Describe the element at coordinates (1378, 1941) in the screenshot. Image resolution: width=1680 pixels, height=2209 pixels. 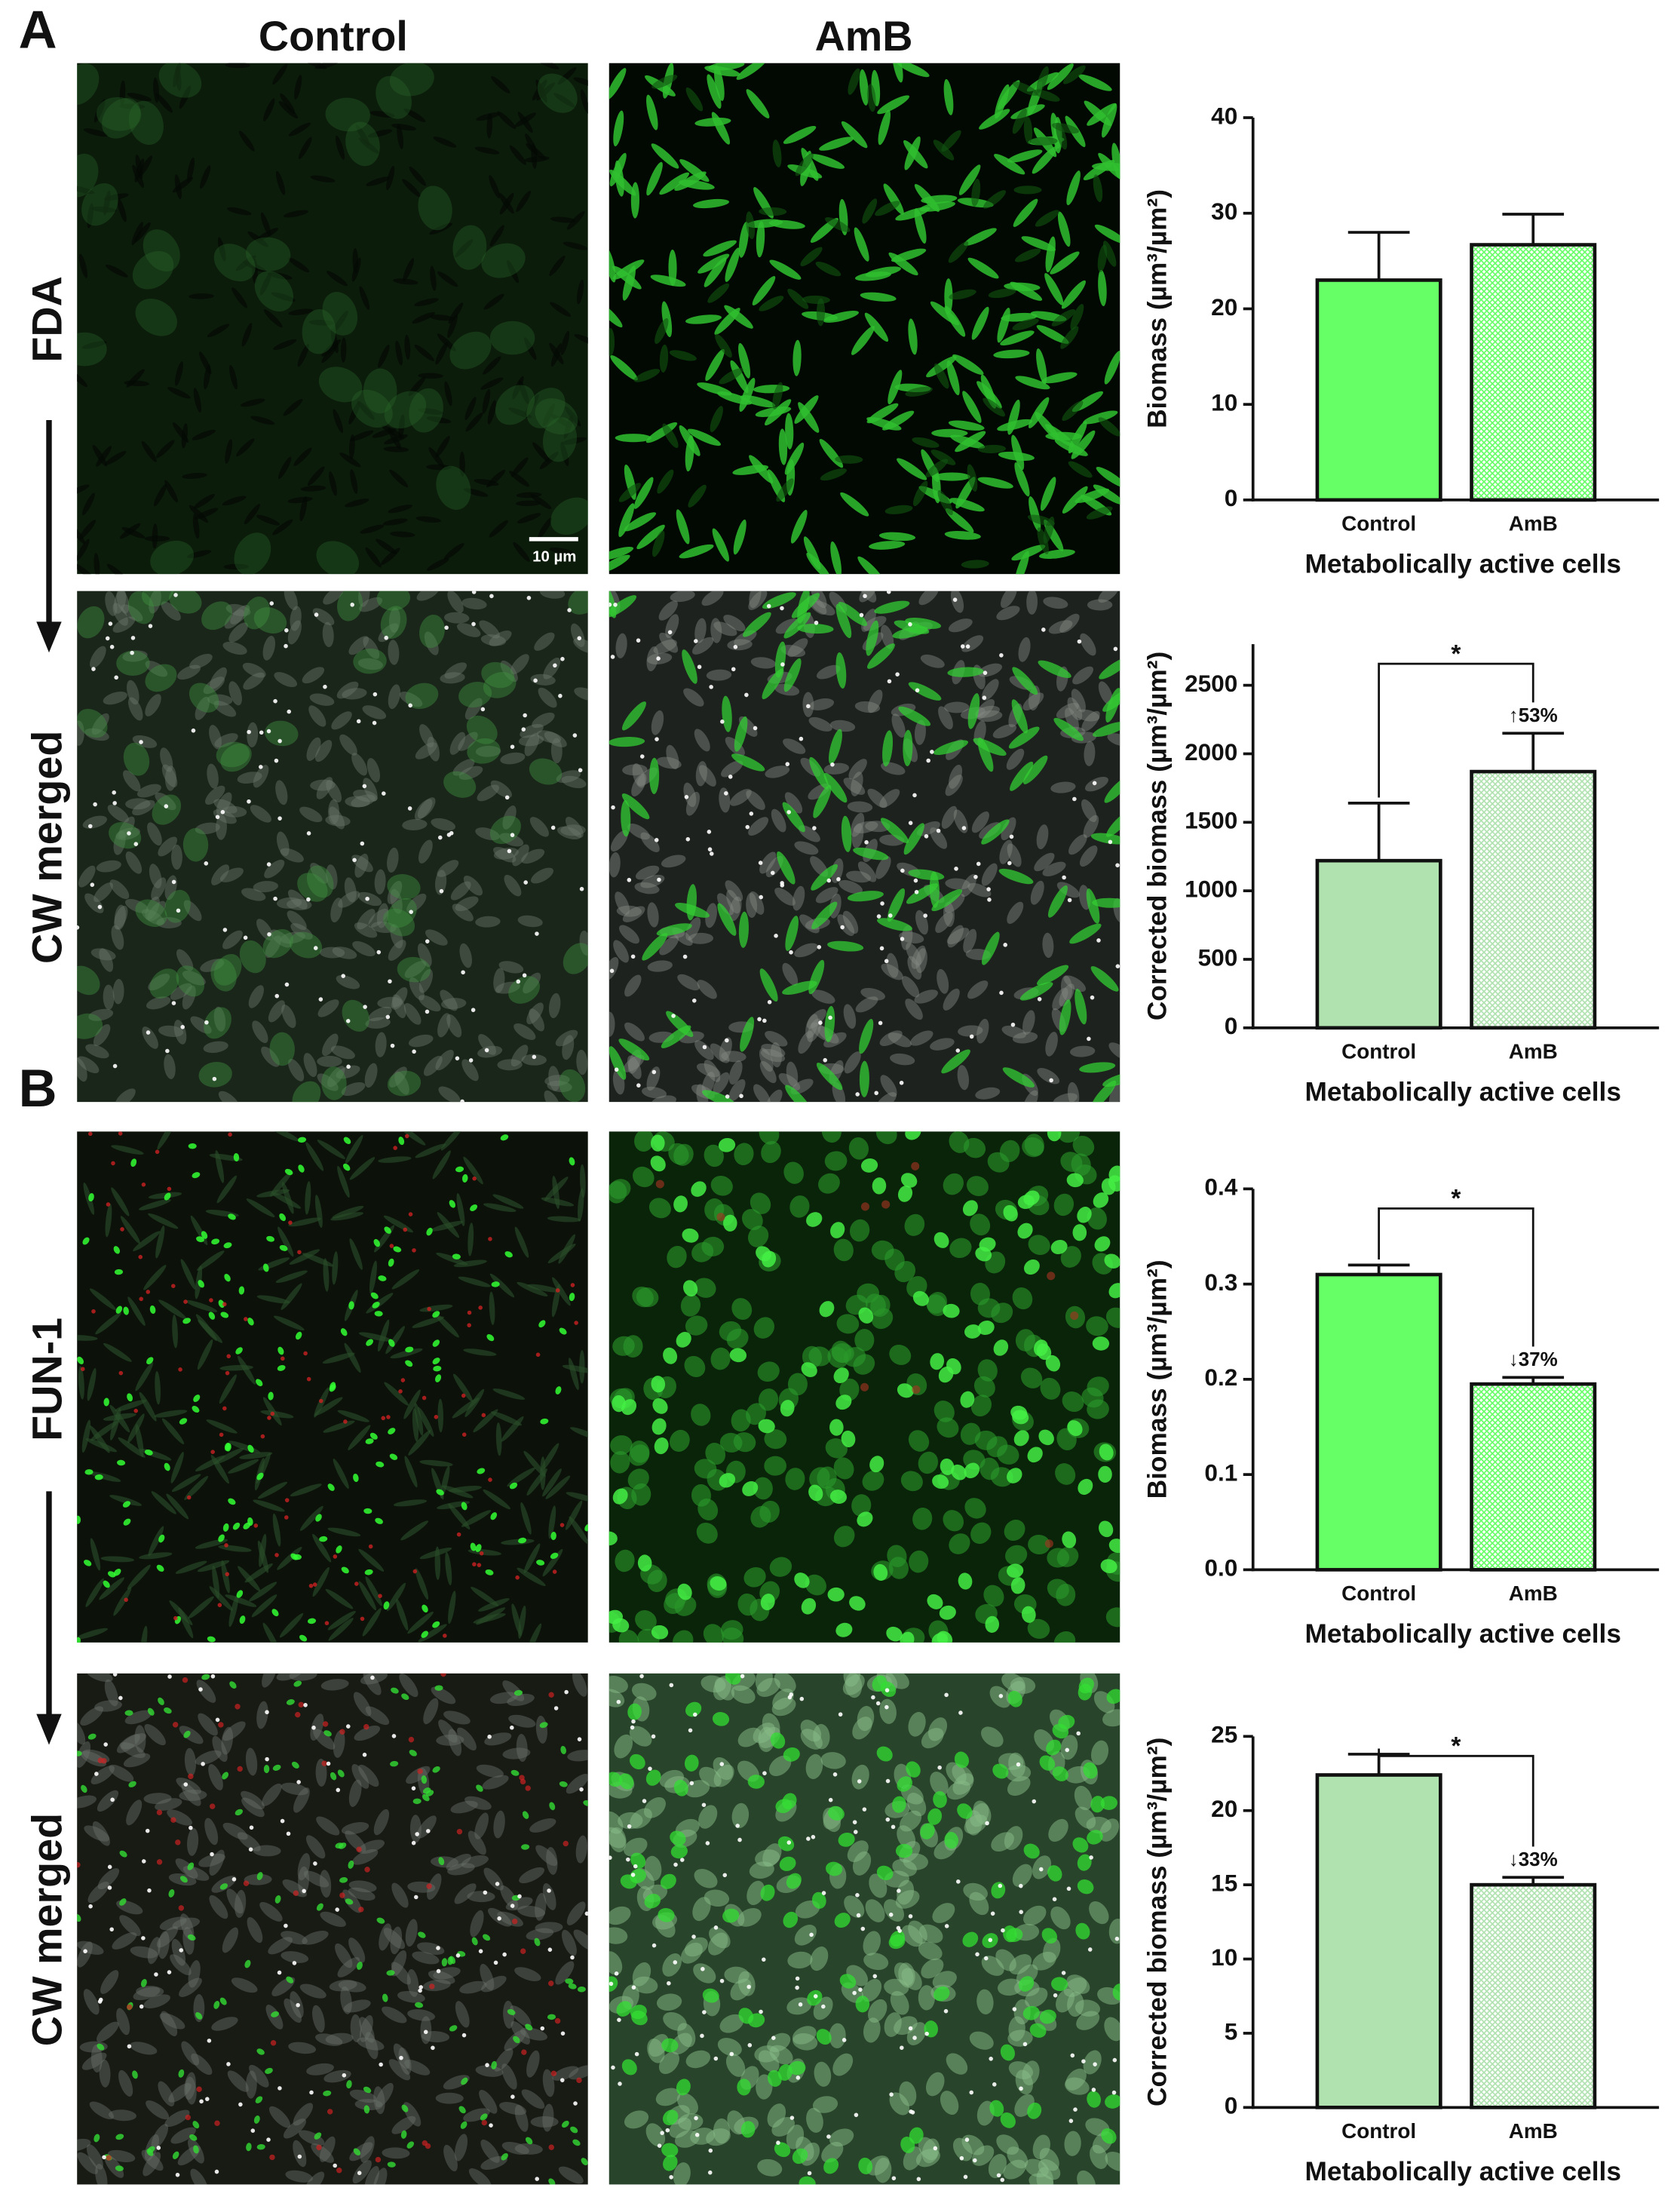
I see `bar` at that location.